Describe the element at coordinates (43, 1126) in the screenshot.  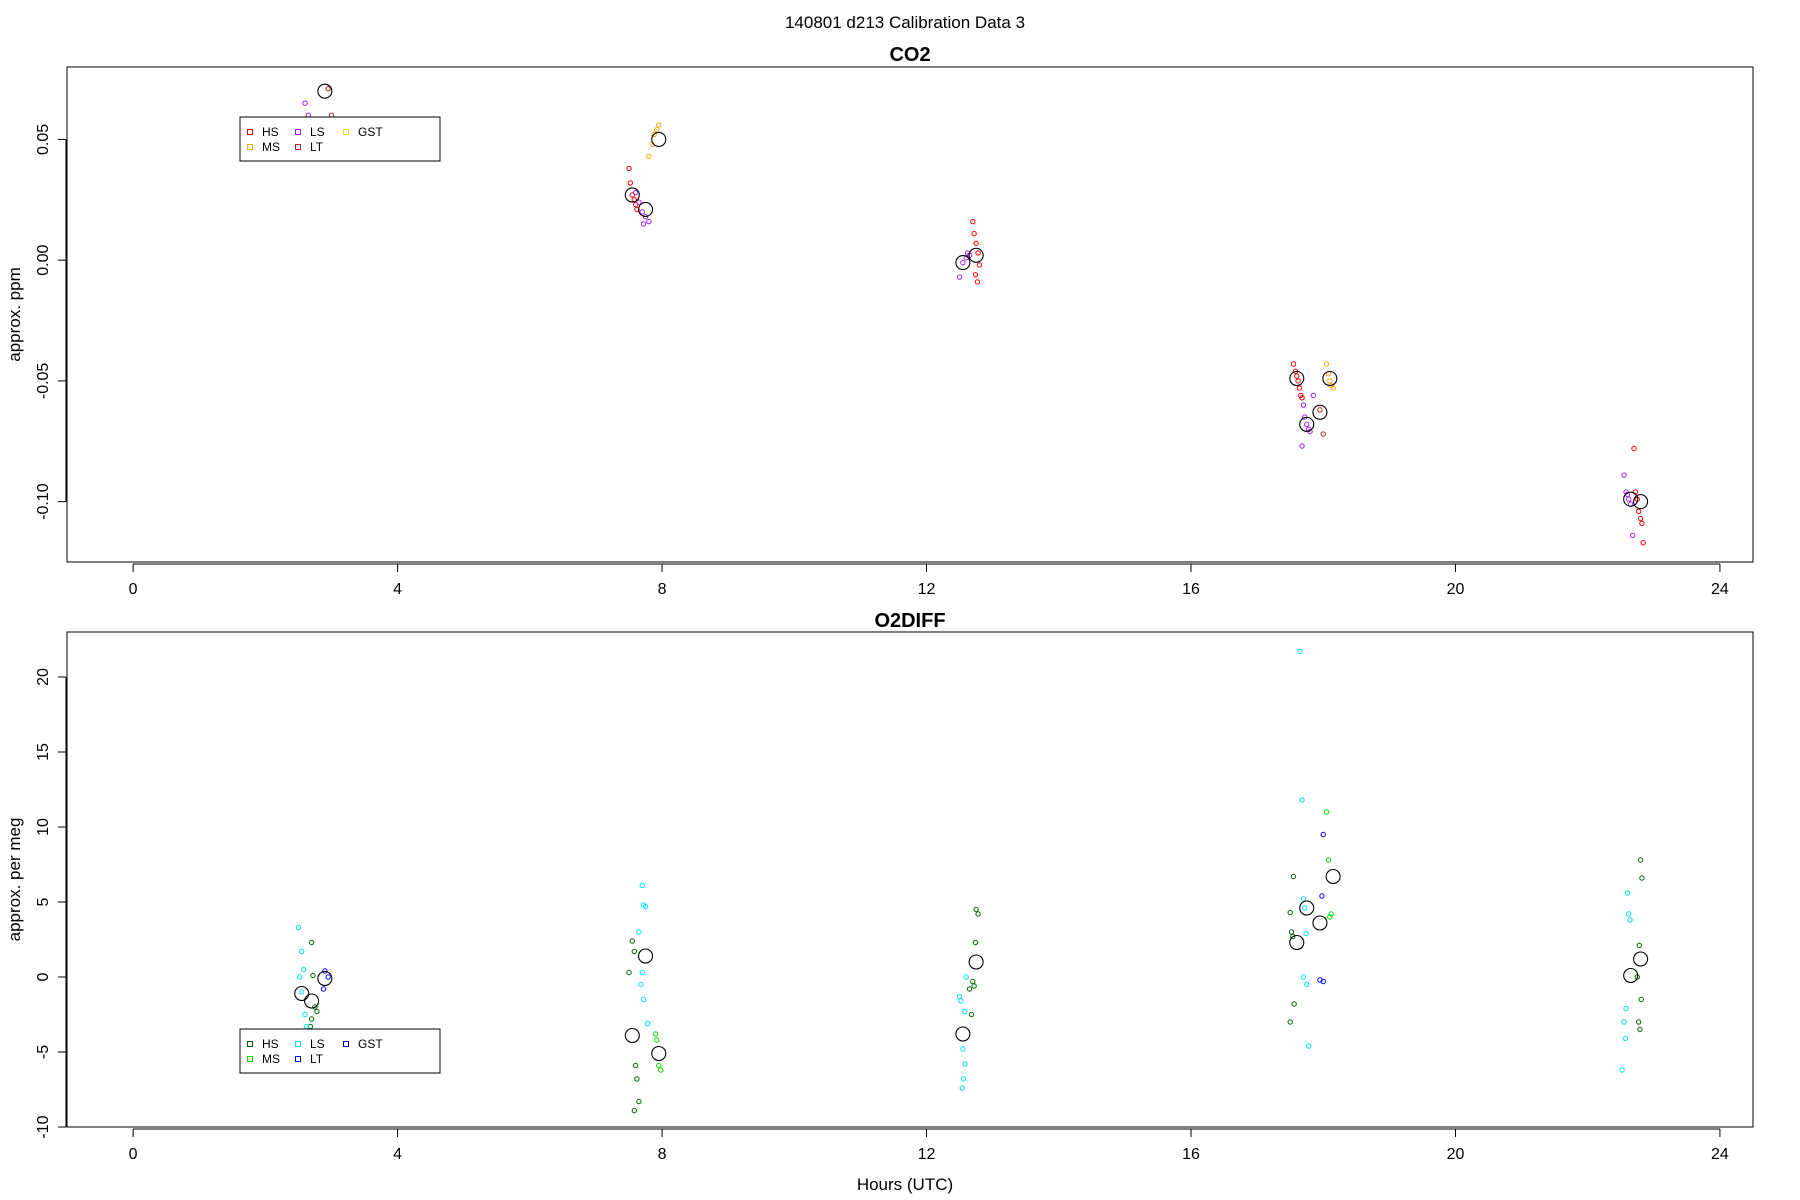
I see `y-tick-label: -10` at that location.